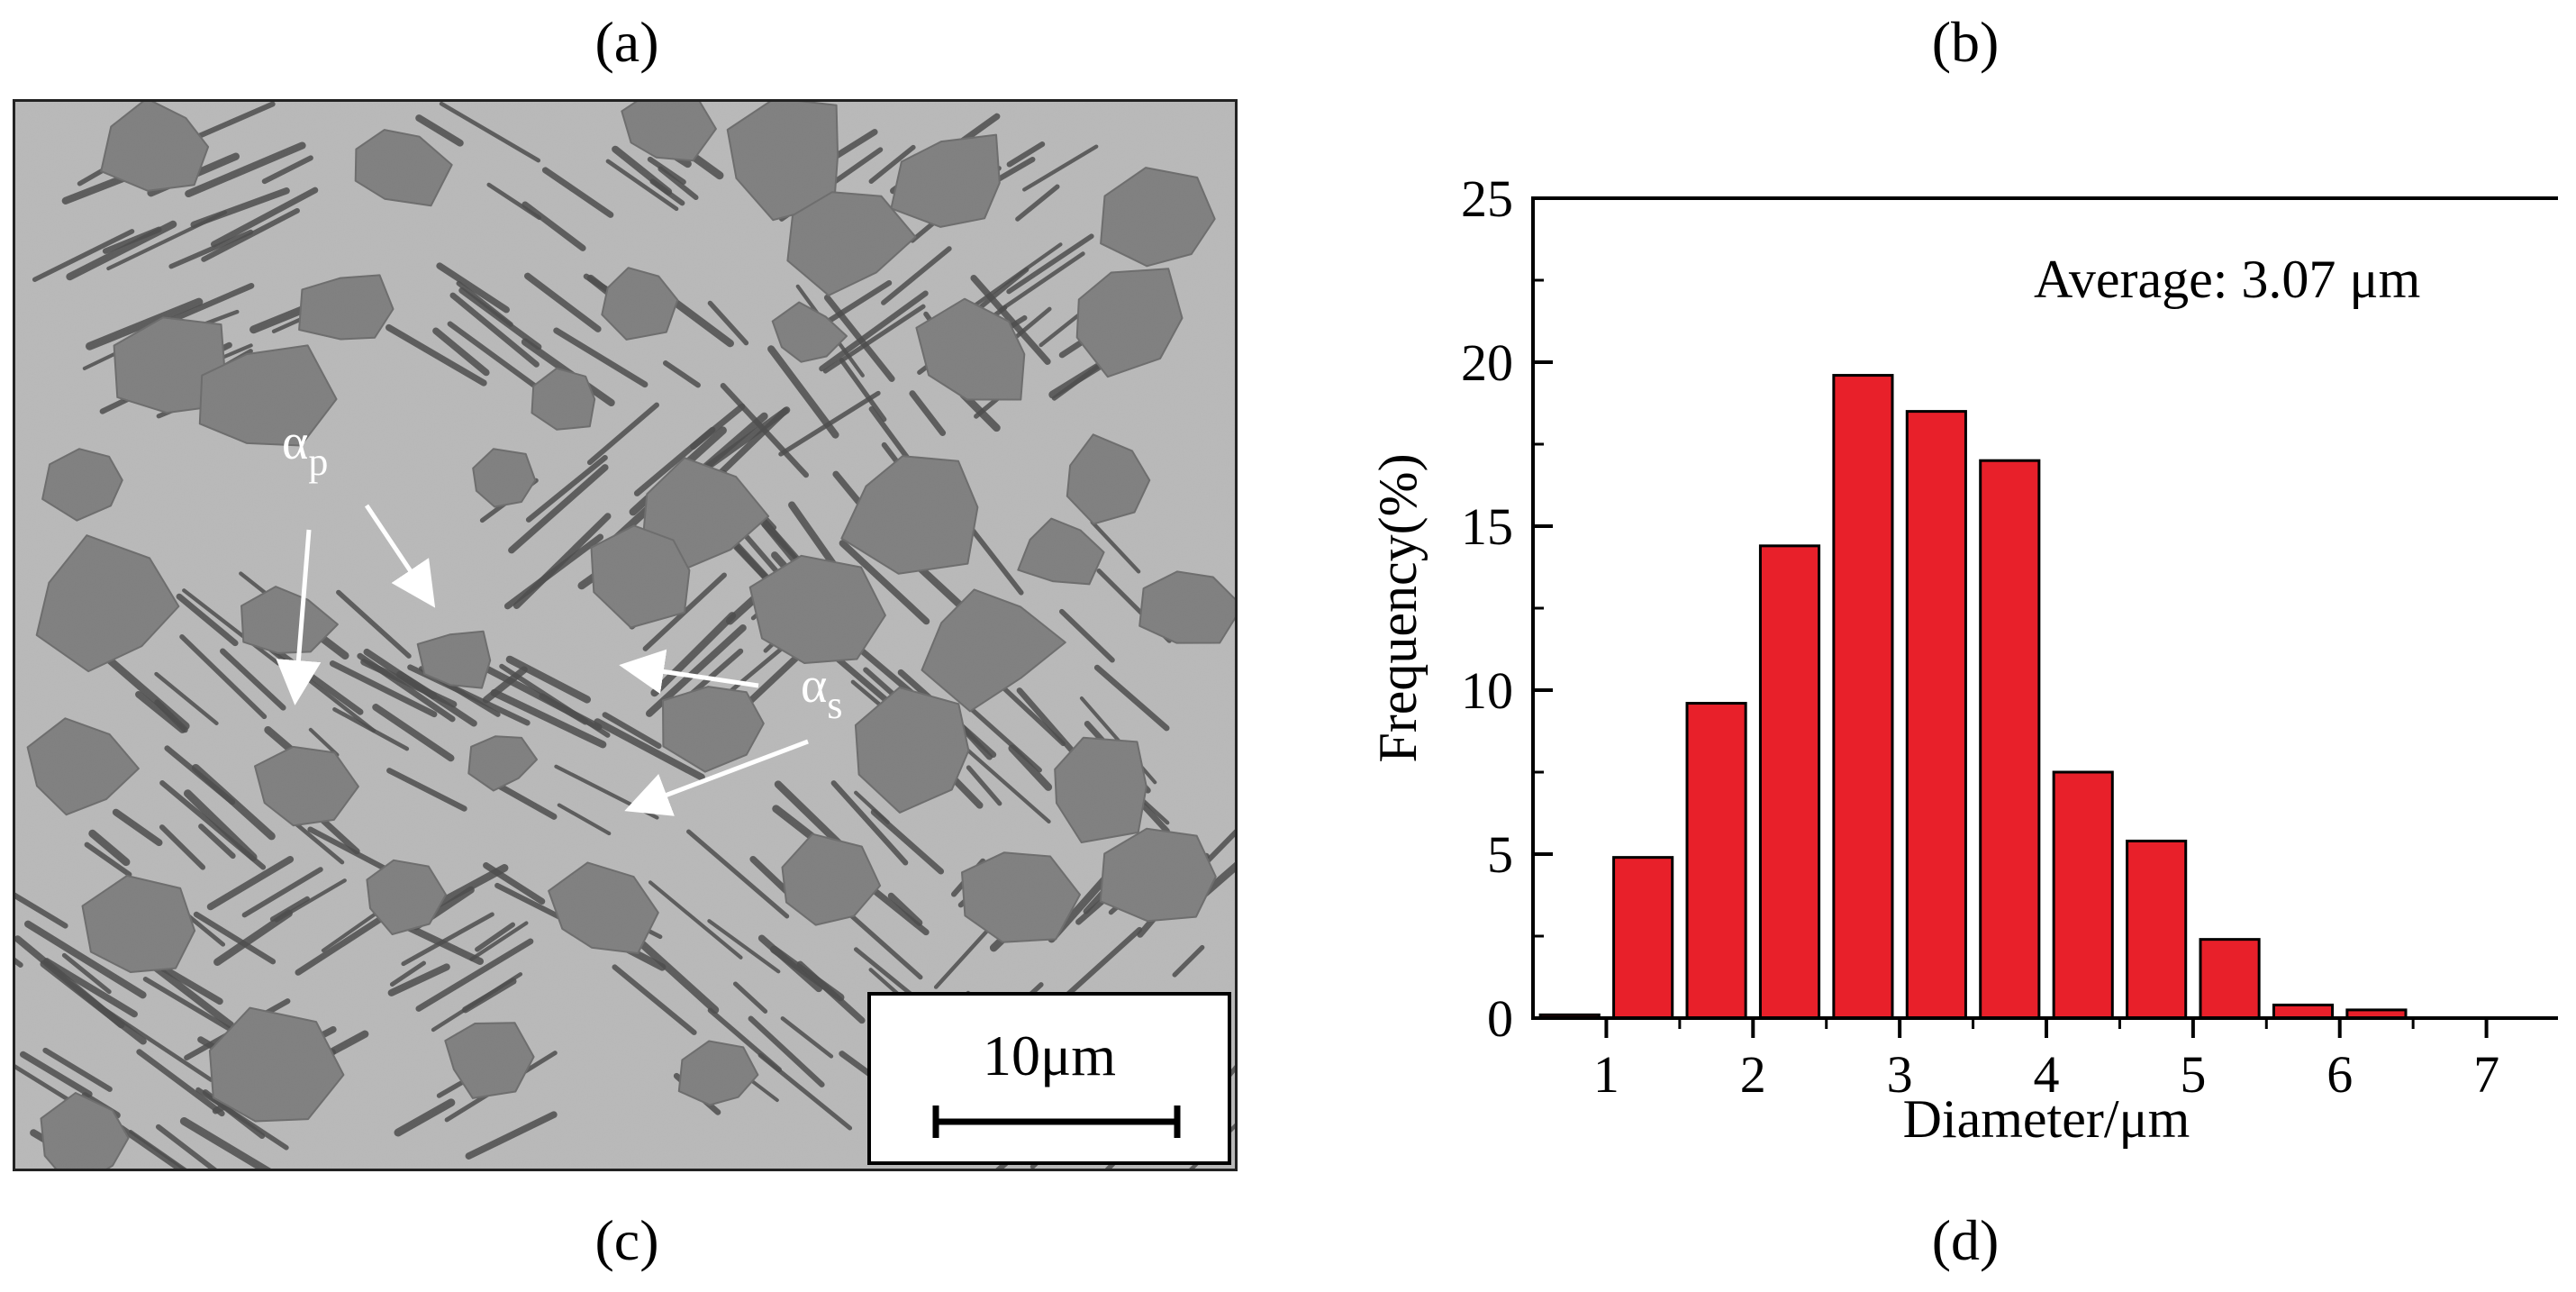  I want to click on x-tick-label: 6, so click(2340, 1074).